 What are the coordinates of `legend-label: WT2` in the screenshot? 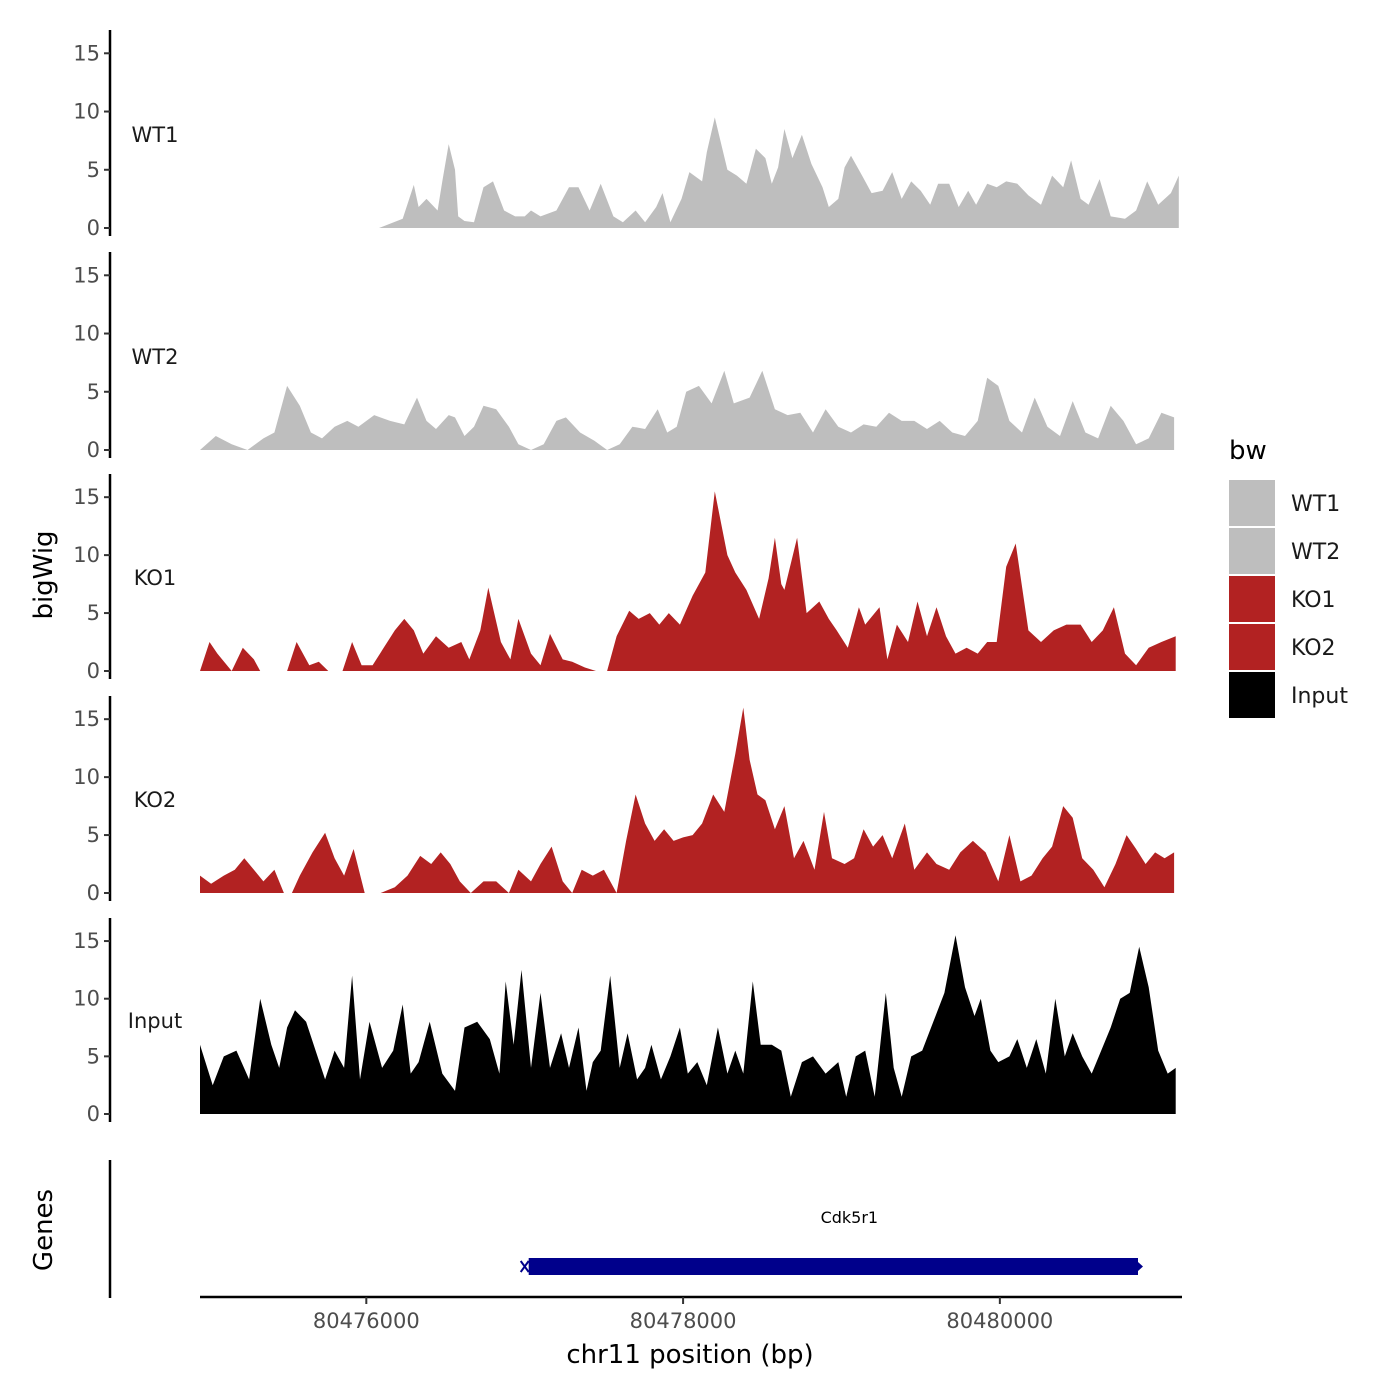 It's located at (1315, 552).